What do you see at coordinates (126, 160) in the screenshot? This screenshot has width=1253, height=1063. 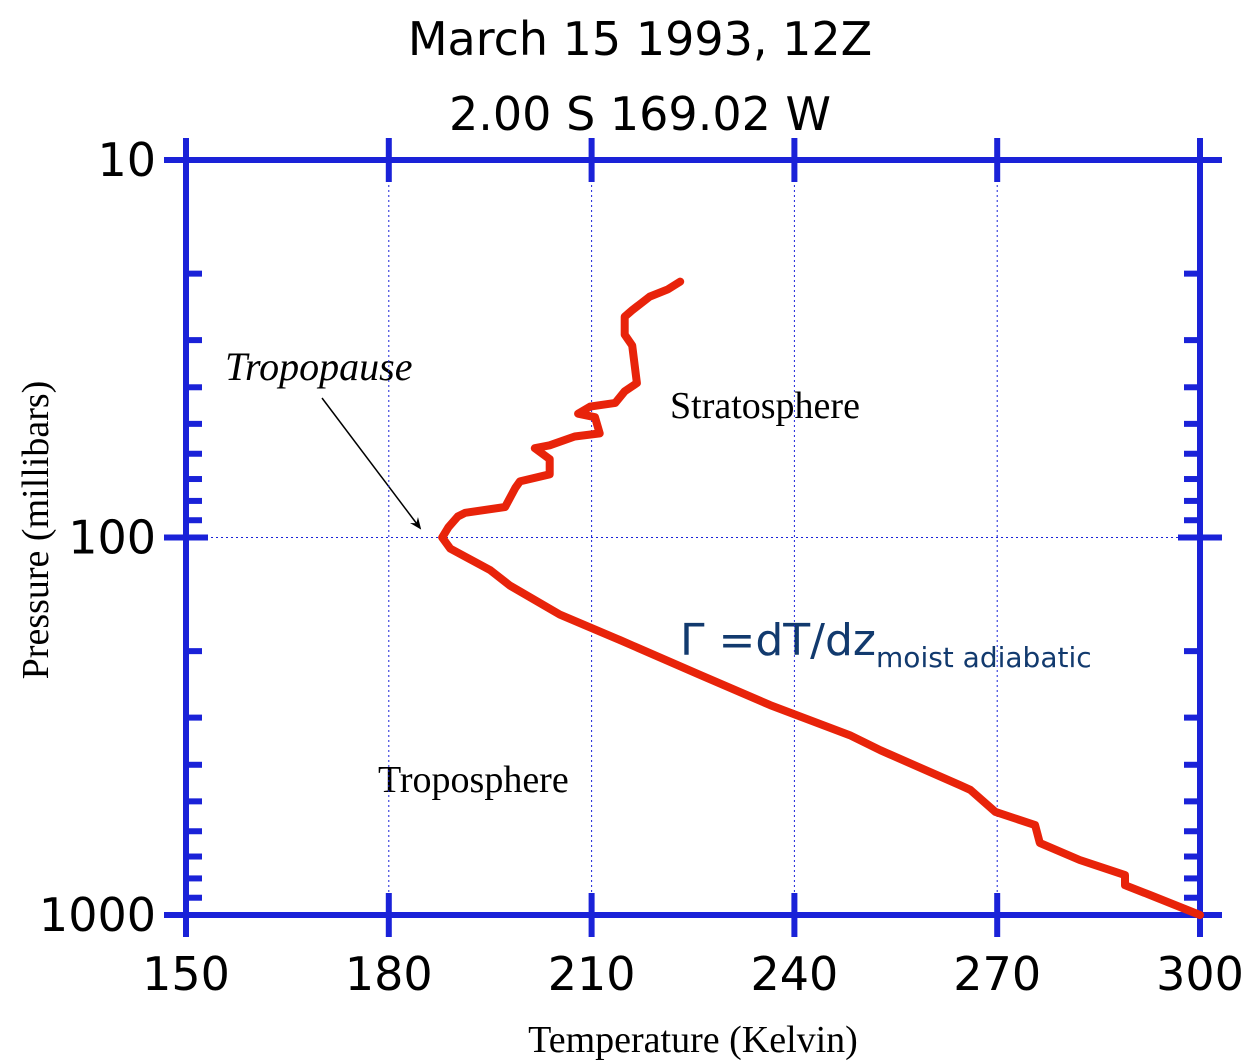 I see `y-tick-label: 10` at bounding box center [126, 160].